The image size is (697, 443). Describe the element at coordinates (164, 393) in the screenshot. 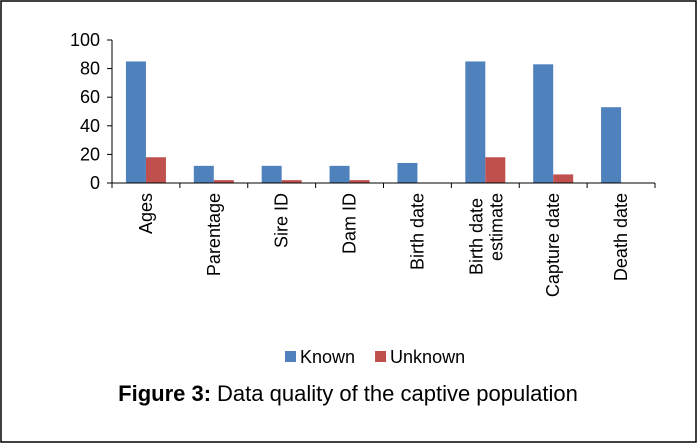

I see `caption-label: Figure 3:` at that location.